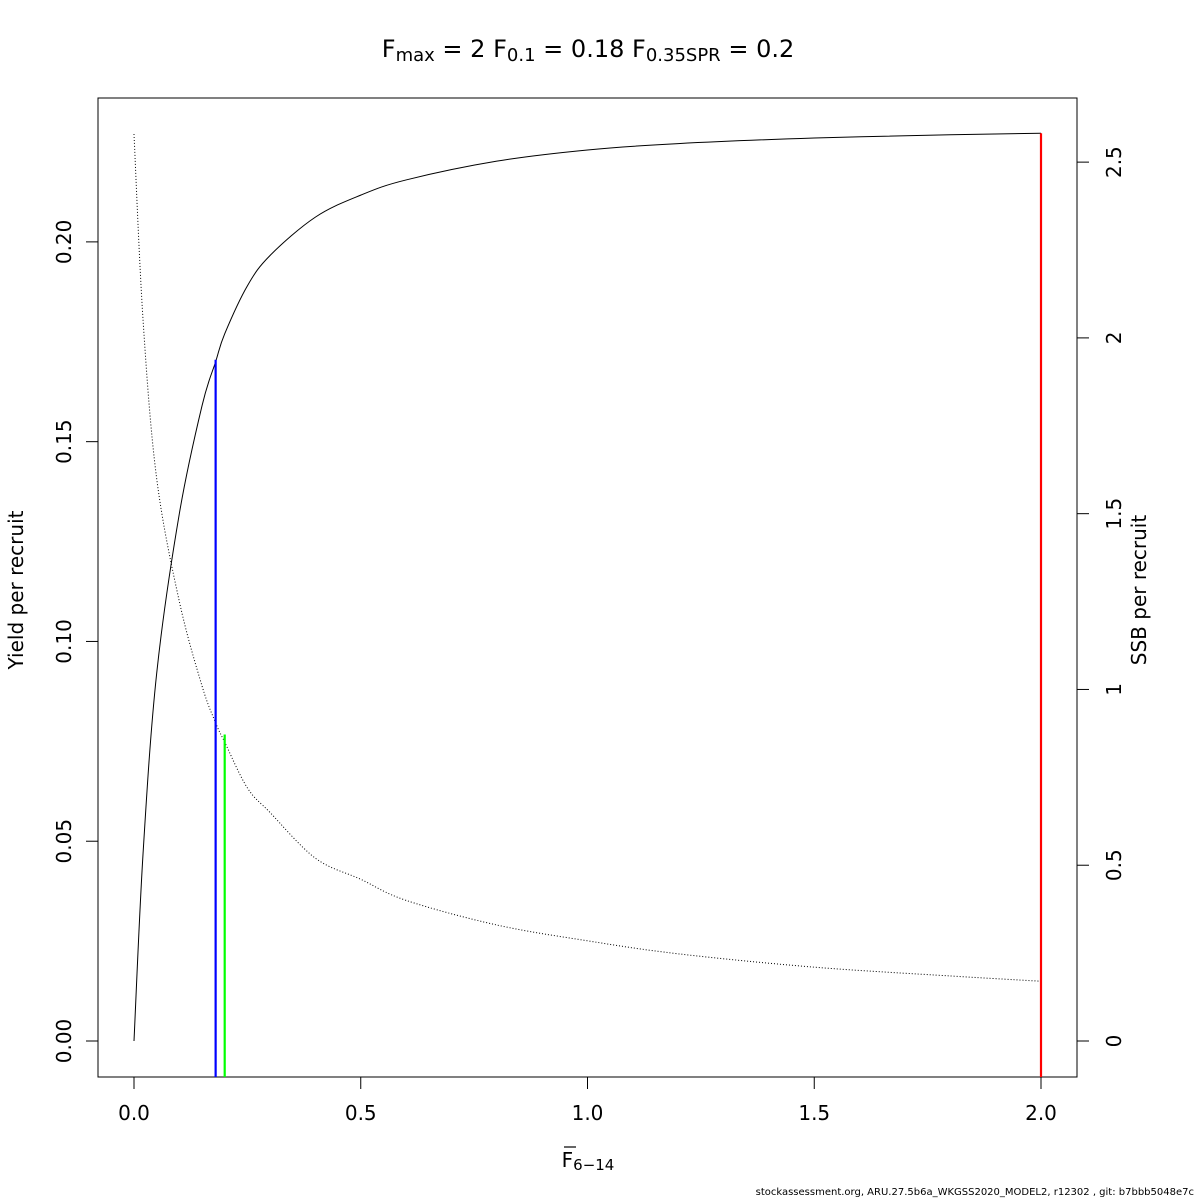 The width and height of the screenshot is (1200, 1200). What do you see at coordinates (134, 1113) in the screenshot?
I see `x-tick-label: 0.0` at bounding box center [134, 1113].